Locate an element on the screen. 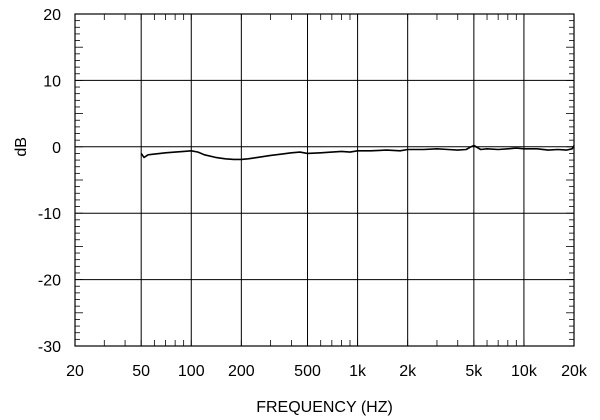 This screenshot has width=600, height=420. series-layer is located at coordinates (357, 152).